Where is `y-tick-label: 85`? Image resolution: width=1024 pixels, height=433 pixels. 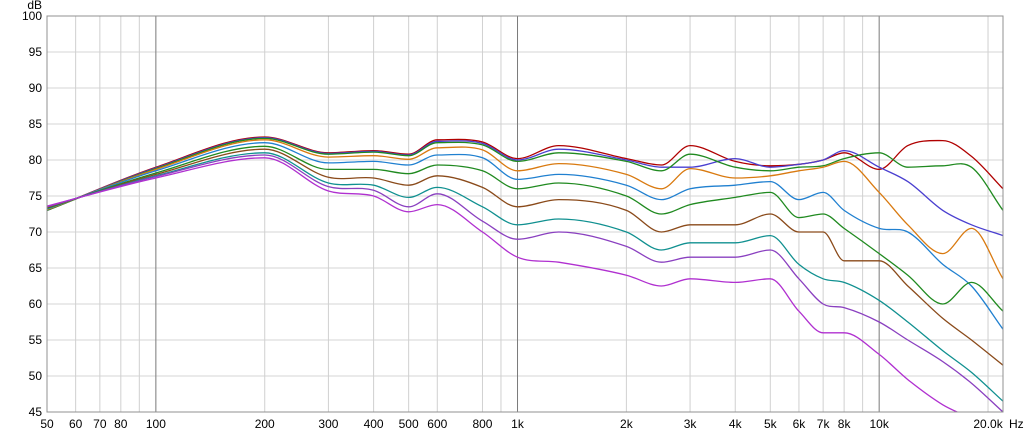 y-tick-label: 85 is located at coordinates (36, 124).